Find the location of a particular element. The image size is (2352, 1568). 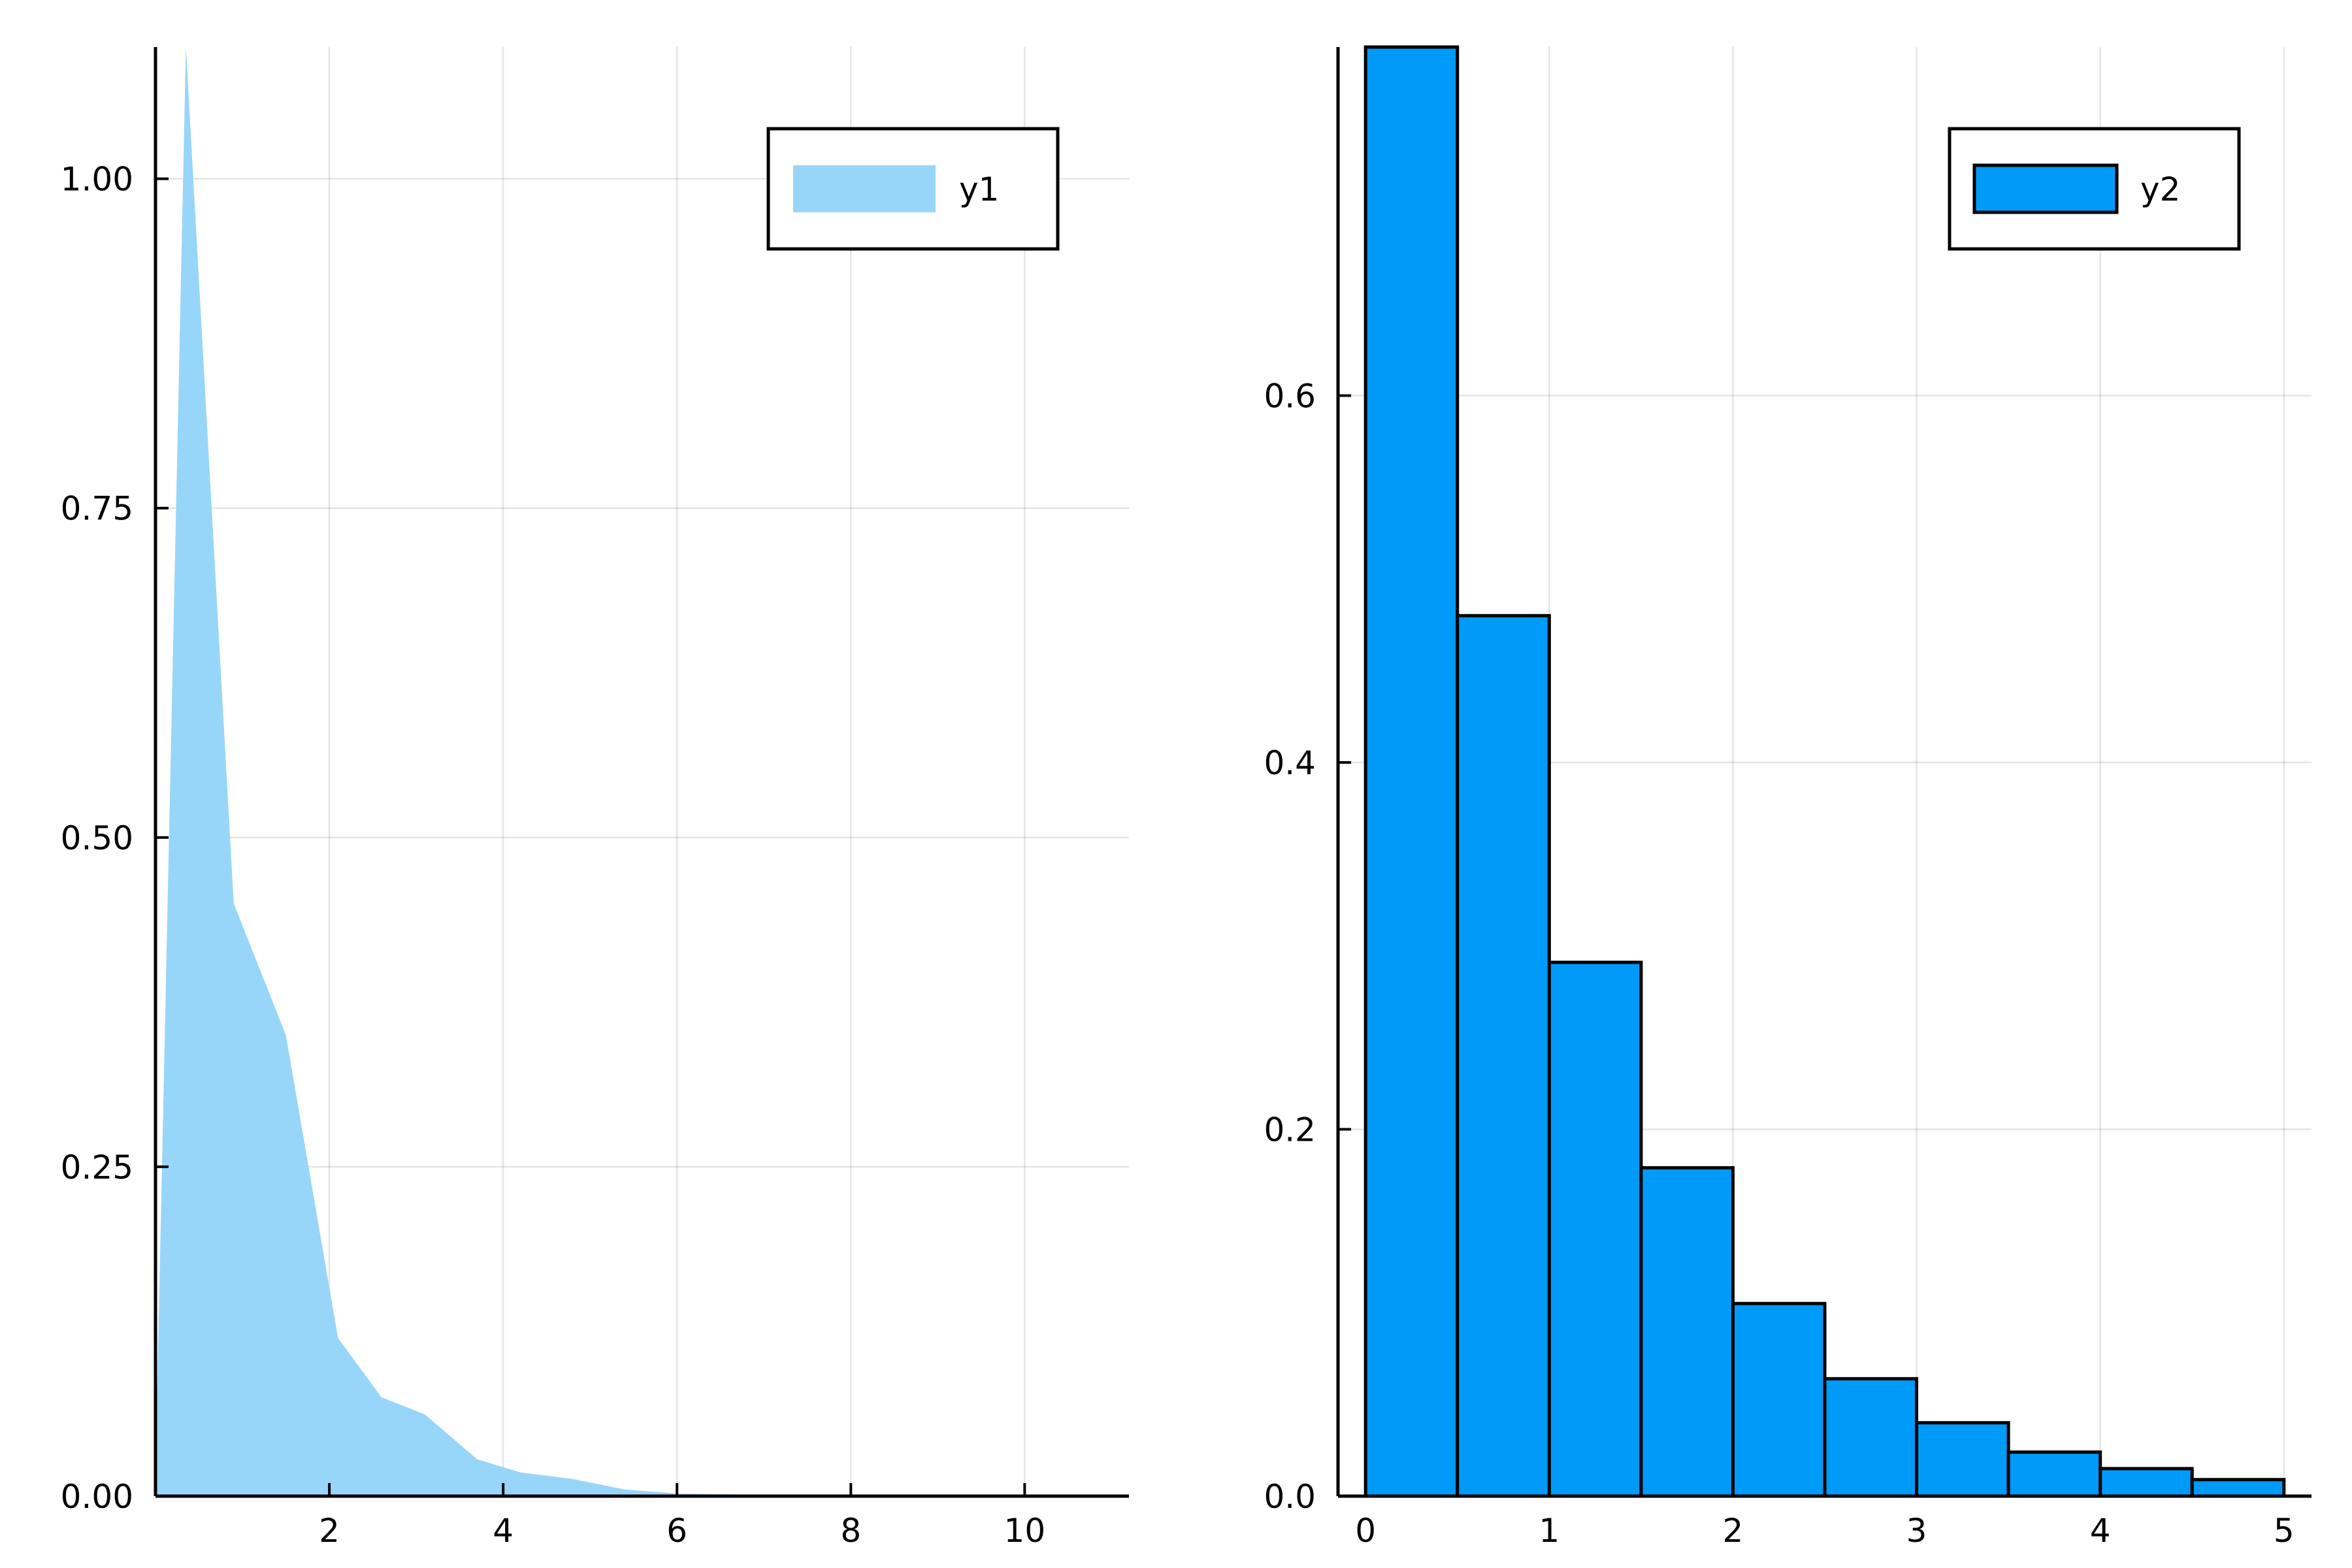

x-tick-label: 5 is located at coordinates (2284, 1531).